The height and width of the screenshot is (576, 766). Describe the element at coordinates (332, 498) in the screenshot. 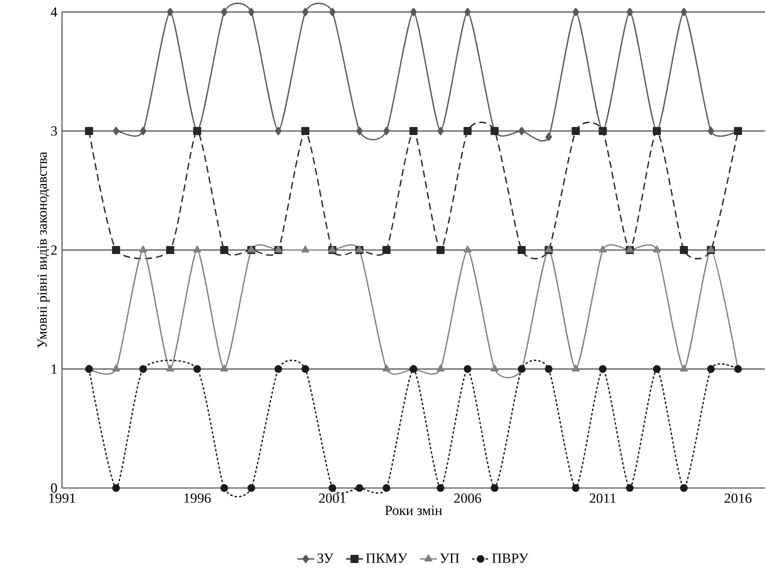

I see `x-tick-label: 2001` at that location.